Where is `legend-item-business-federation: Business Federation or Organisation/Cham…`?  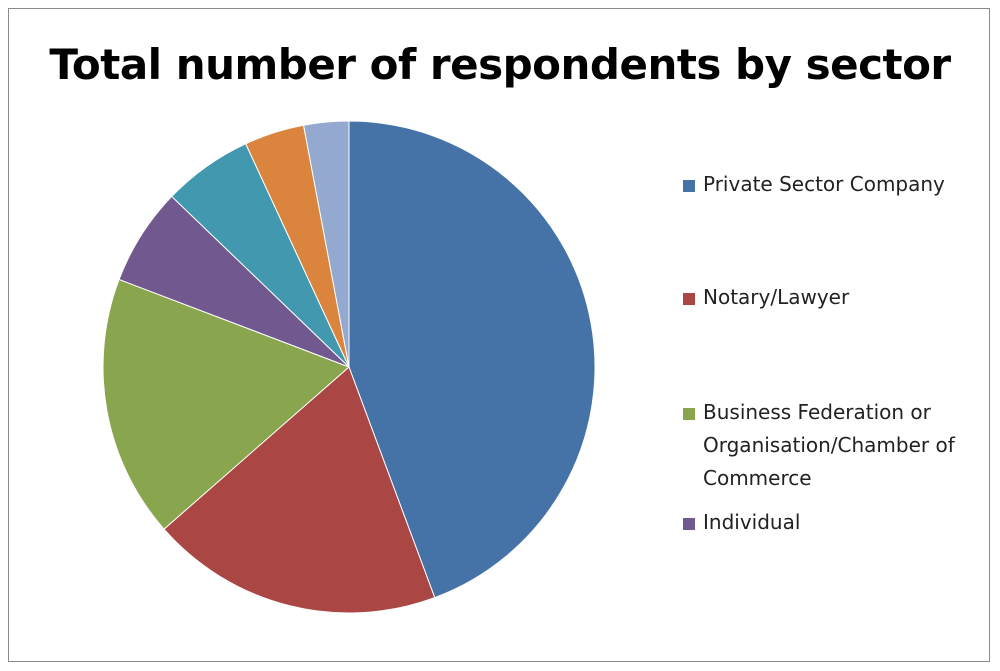 legend-item-business-federation: Business Federation or Organisation/Cham… is located at coordinates (838, 445).